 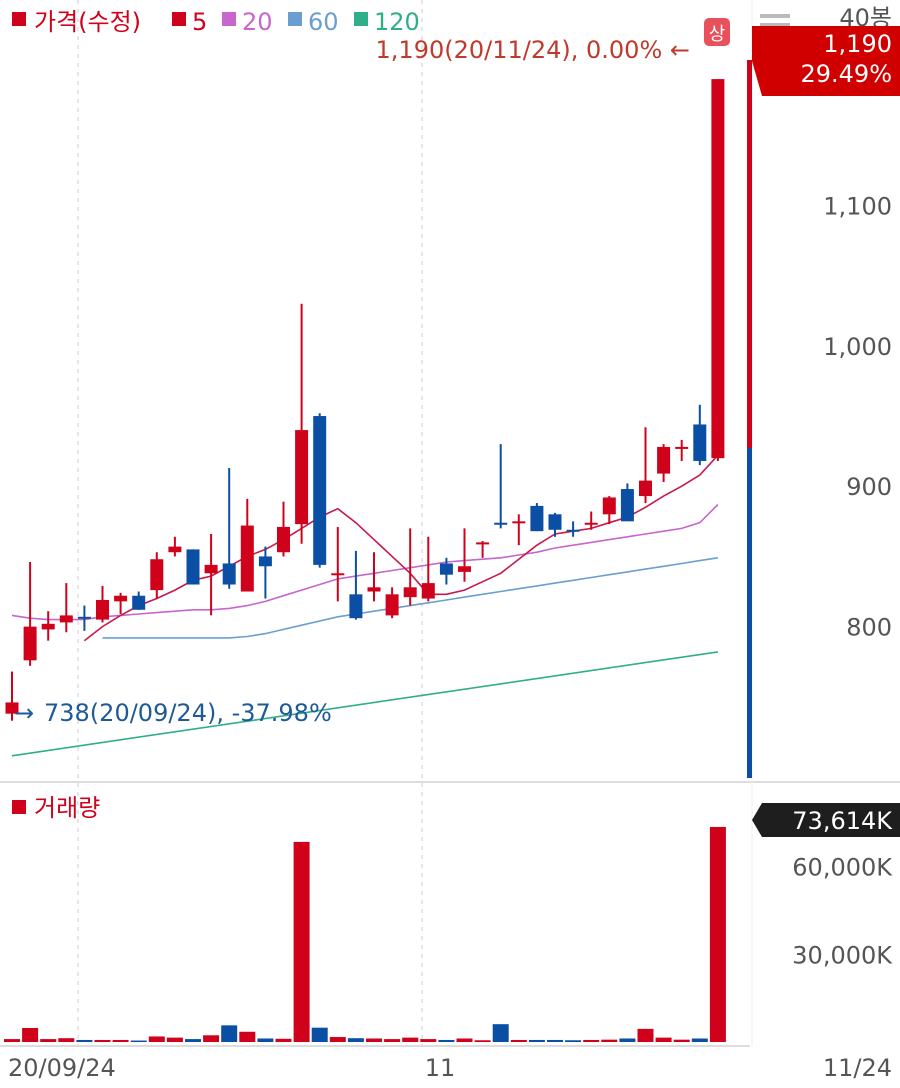 What do you see at coordinates (365, 704) in the screenshot?
I see `ma120-line` at bounding box center [365, 704].